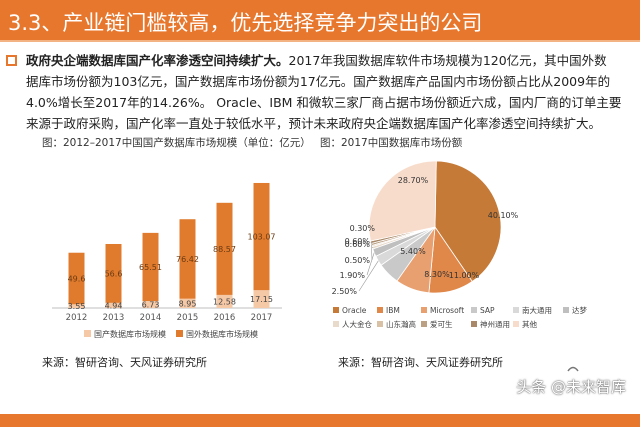  What do you see at coordinates (357, 324) in the screenshot?
I see `legend-label: 人大金仓` at bounding box center [357, 324].